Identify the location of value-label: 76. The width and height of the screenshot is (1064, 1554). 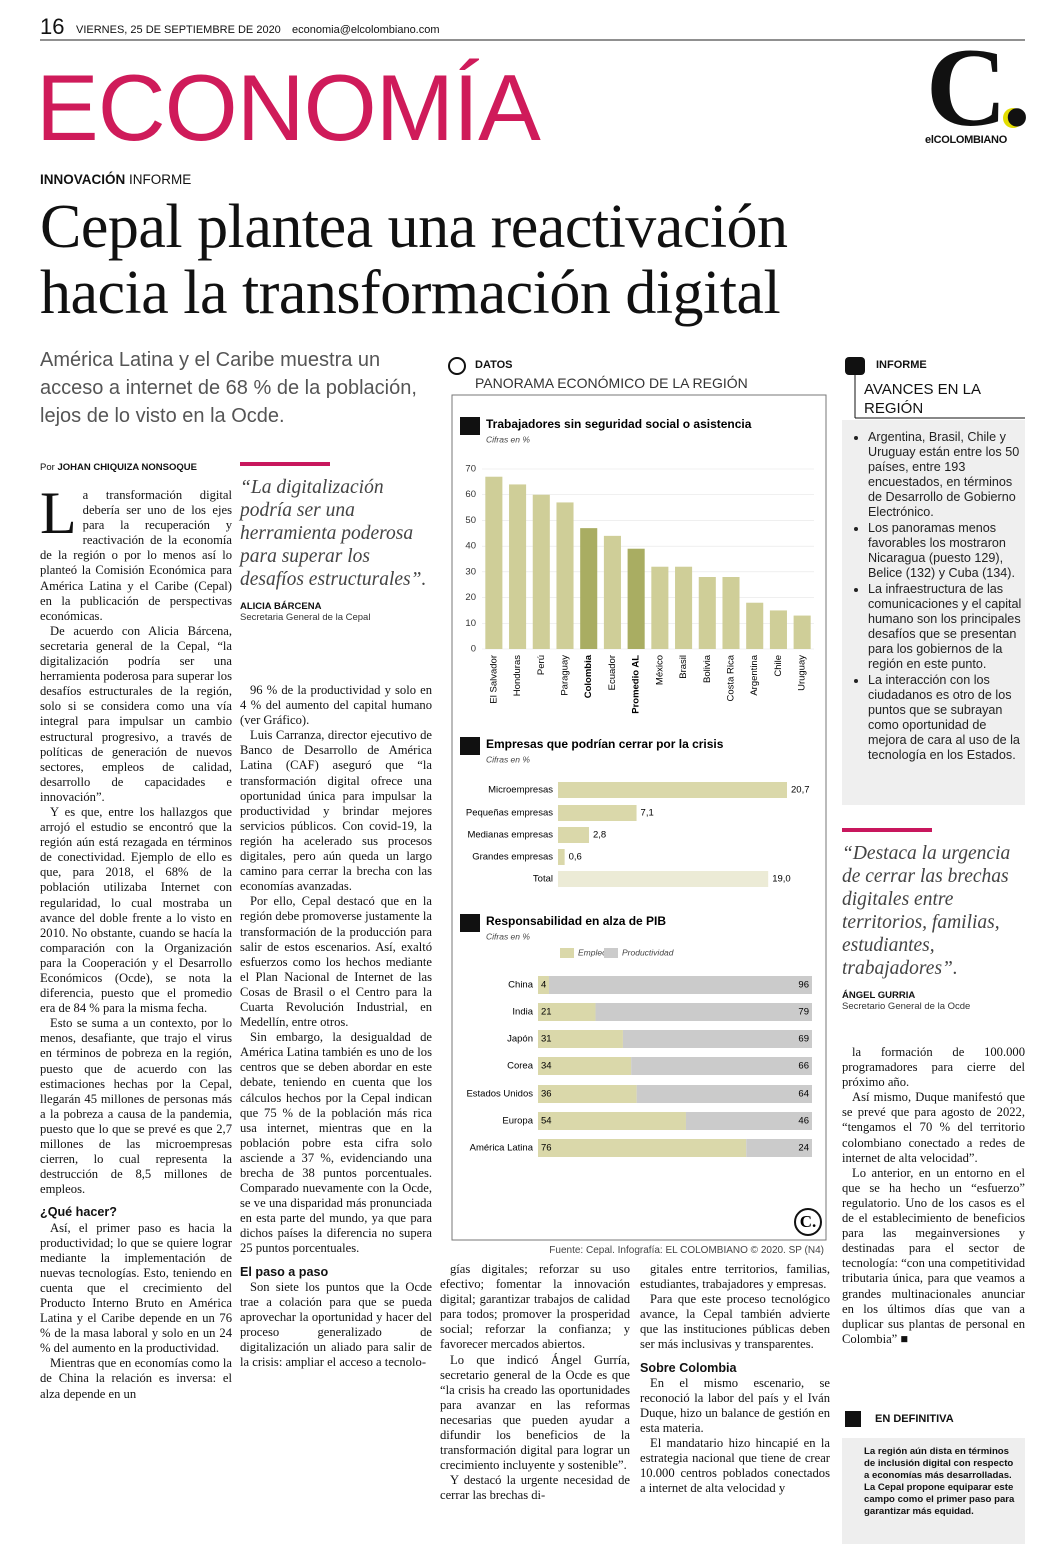
(546, 1148).